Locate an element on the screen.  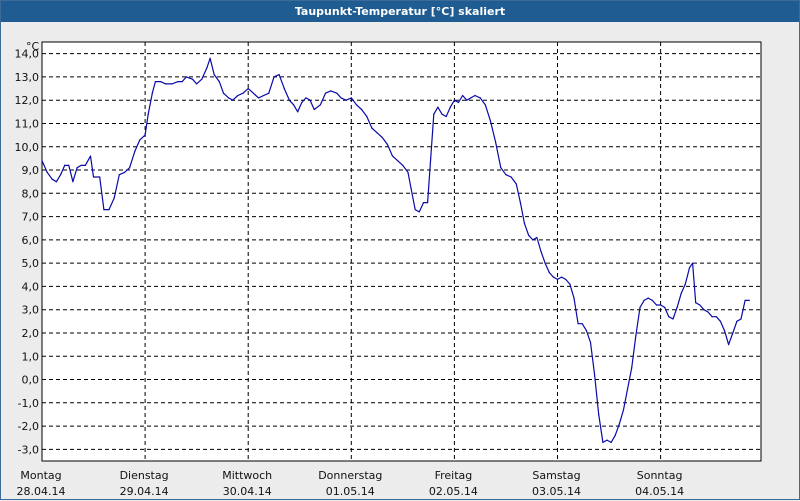
x-tick-date: 02.05.14 is located at coordinates (453, 491).